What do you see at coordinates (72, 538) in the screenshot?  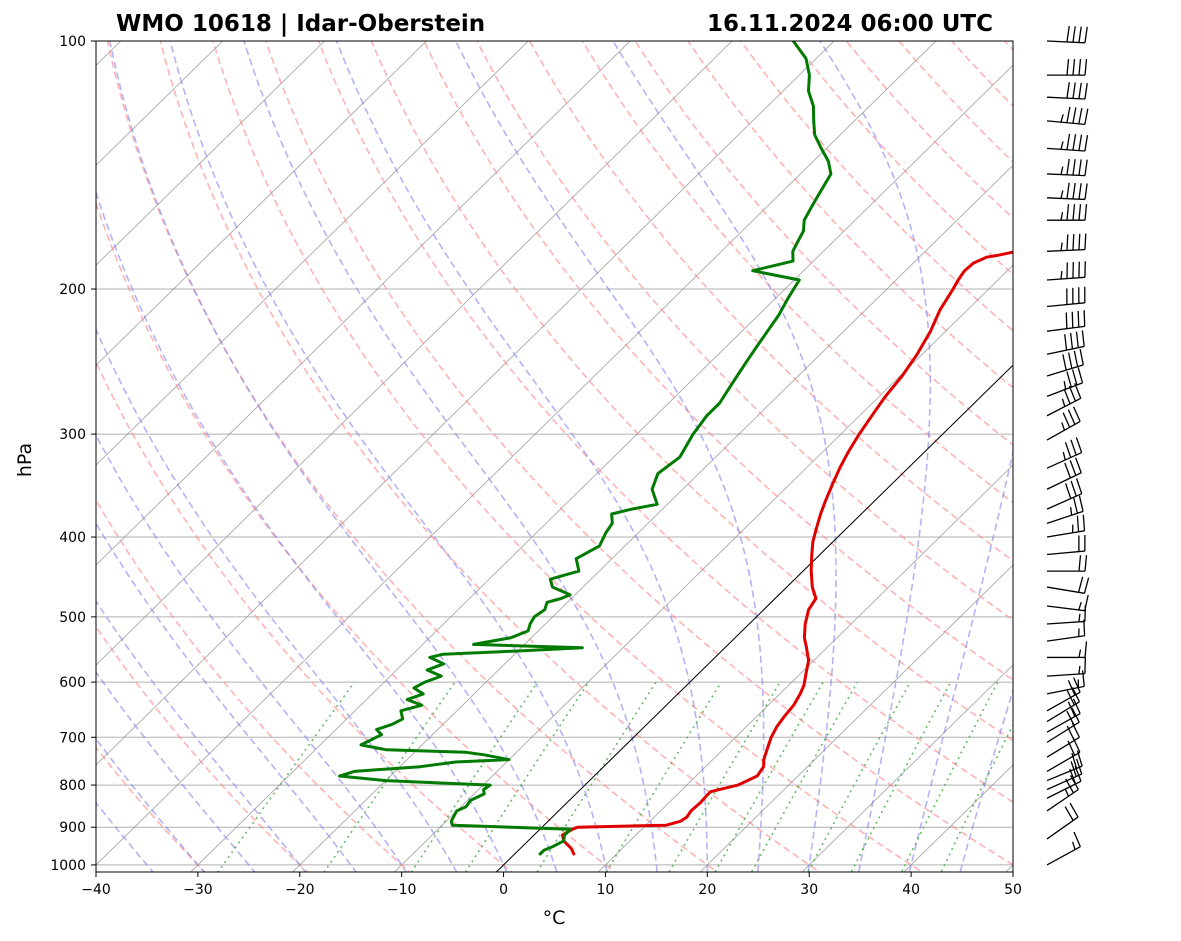 I see `y-tick-label: 400` at bounding box center [72, 538].